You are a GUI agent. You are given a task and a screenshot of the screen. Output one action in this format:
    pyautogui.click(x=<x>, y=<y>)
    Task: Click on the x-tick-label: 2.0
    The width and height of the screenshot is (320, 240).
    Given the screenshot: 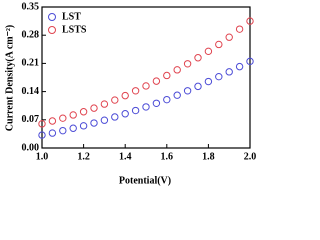 What is the action you would take?
    pyautogui.click(x=250, y=156)
    